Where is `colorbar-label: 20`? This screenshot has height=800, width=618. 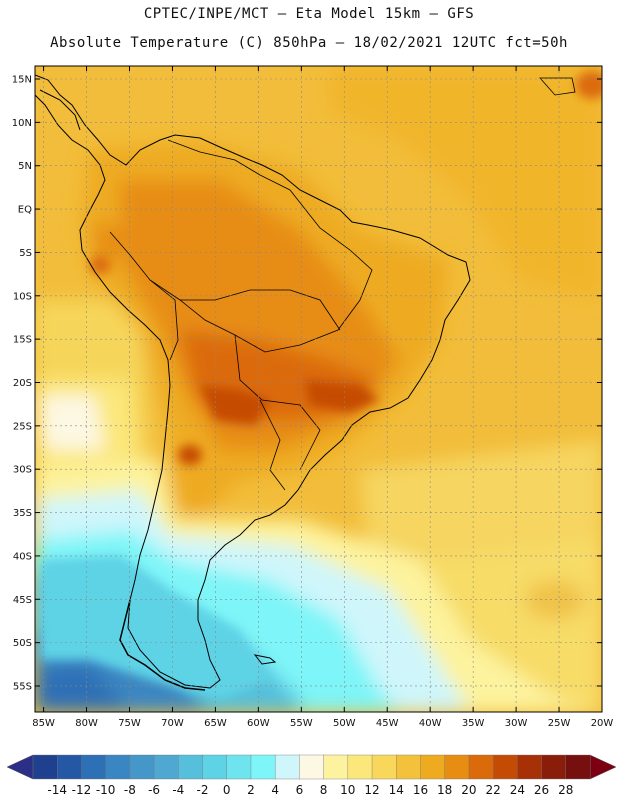 colorbar-label: 20 is located at coordinates (468, 790).